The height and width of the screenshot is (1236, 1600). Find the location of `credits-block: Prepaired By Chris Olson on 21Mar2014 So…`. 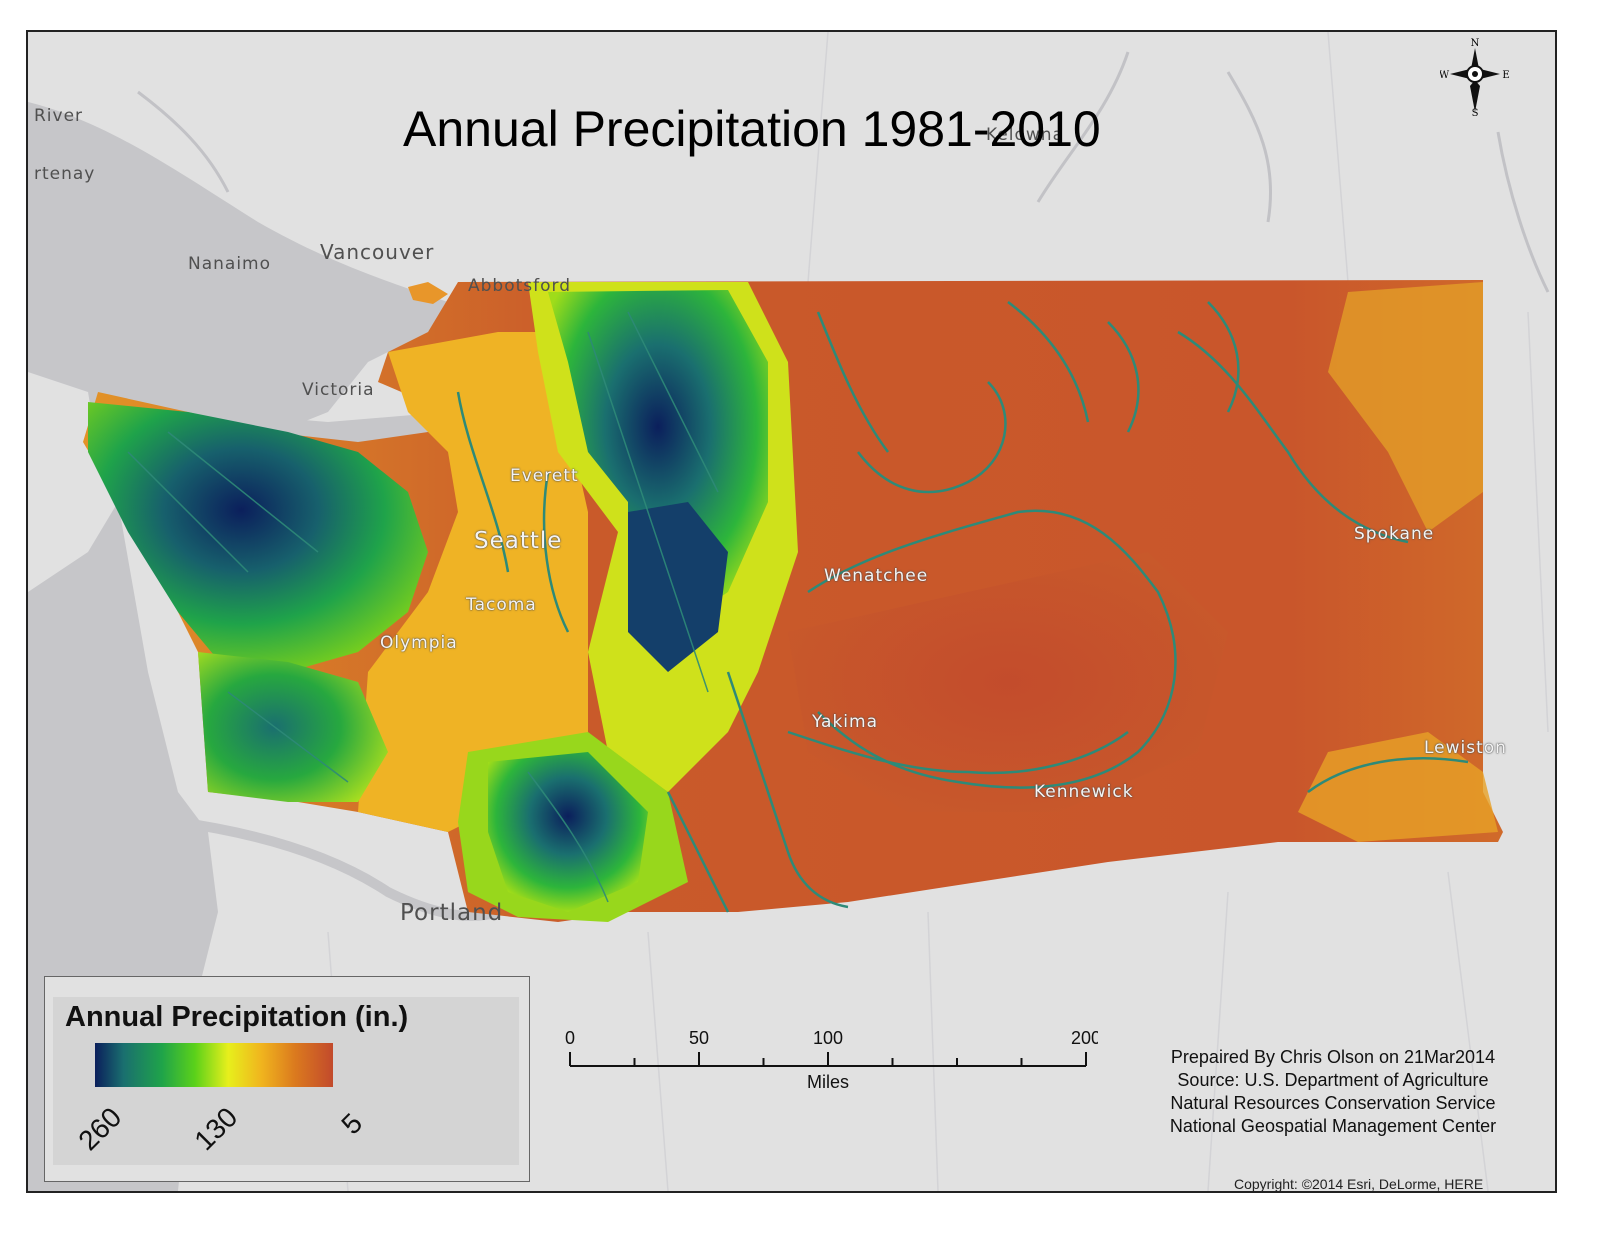

credits-block: Prepaired By Chris Olson on 21Mar2014 So… is located at coordinates (1333, 1092).